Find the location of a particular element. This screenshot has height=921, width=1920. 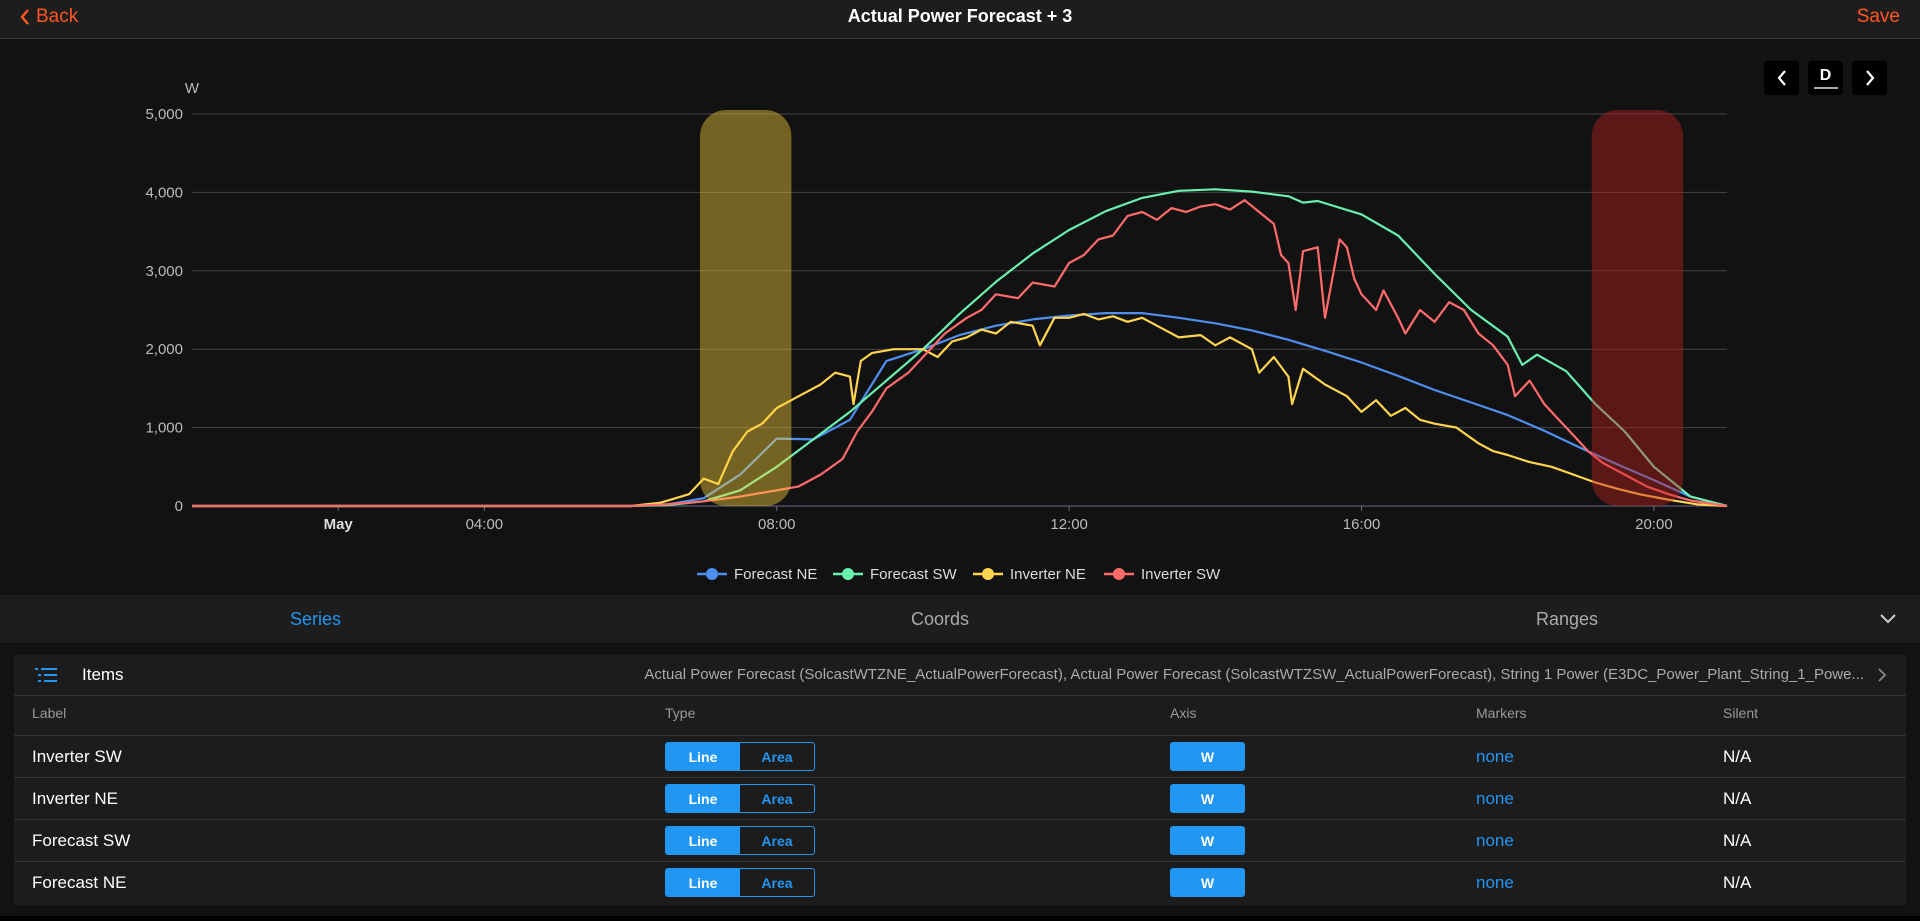

legend-label: Inverter NE is located at coordinates (1048, 574).